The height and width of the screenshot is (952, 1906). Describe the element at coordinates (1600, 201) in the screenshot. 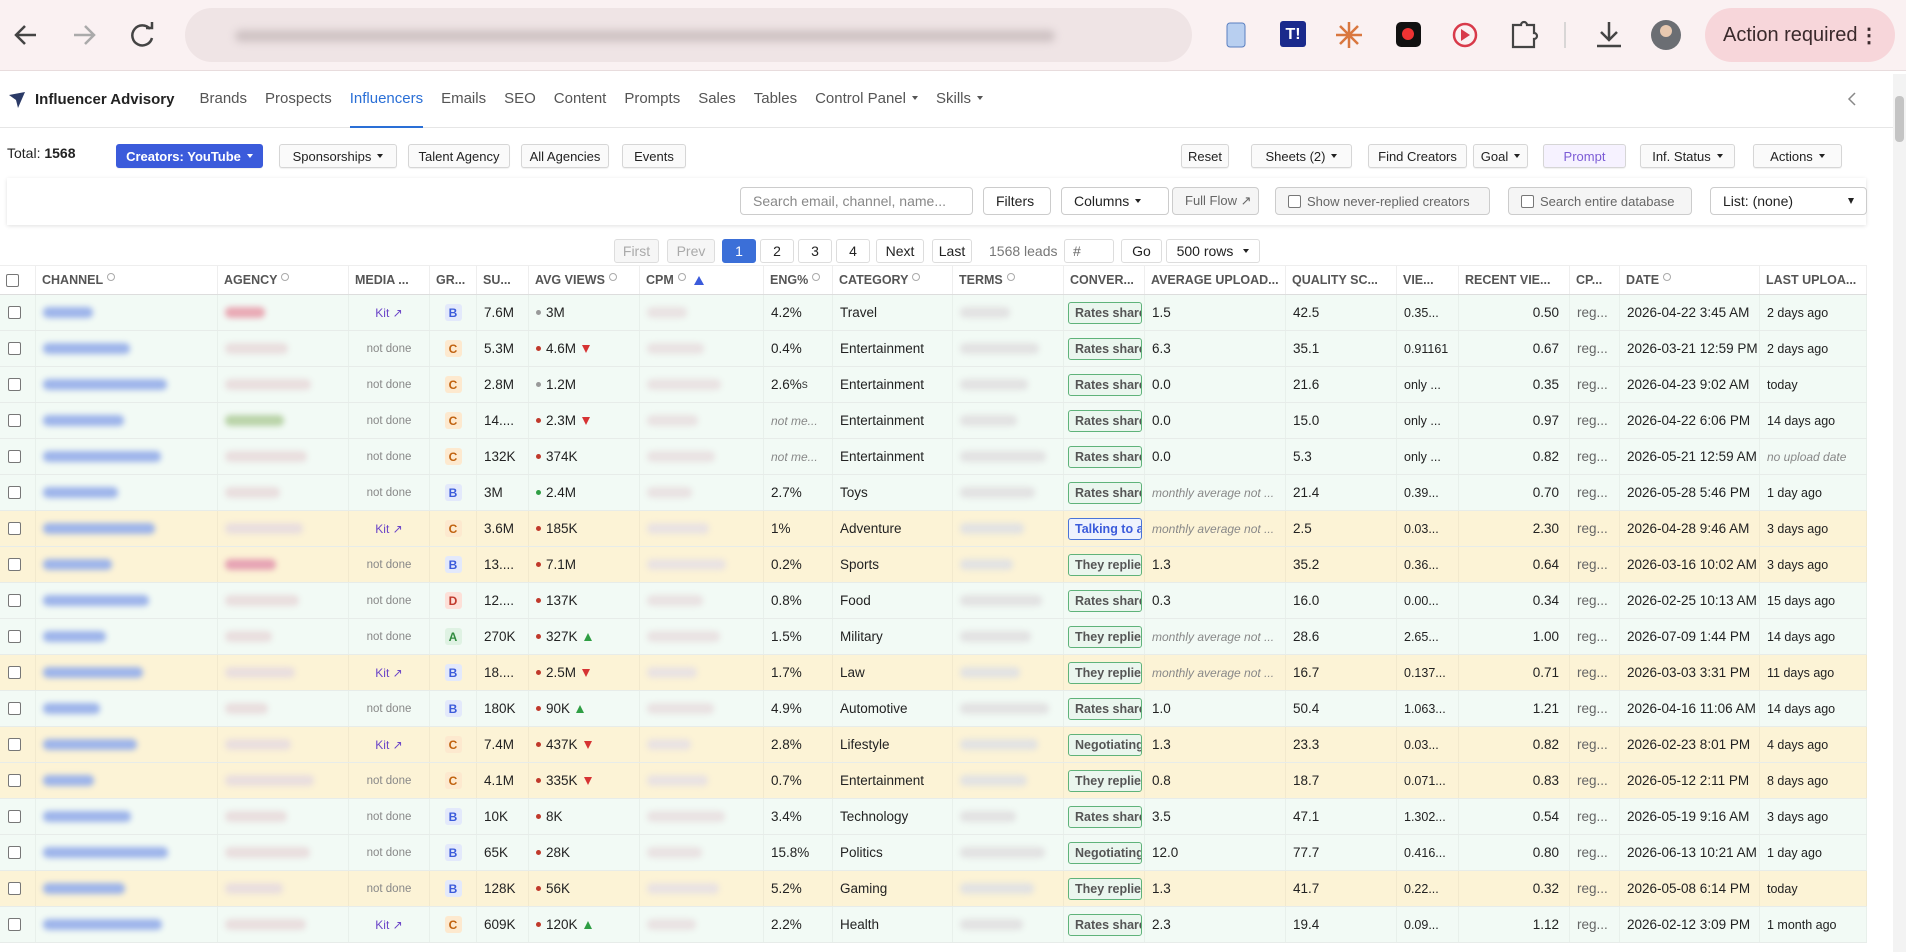

I see `entire-db-toggle: Search entire database` at that location.